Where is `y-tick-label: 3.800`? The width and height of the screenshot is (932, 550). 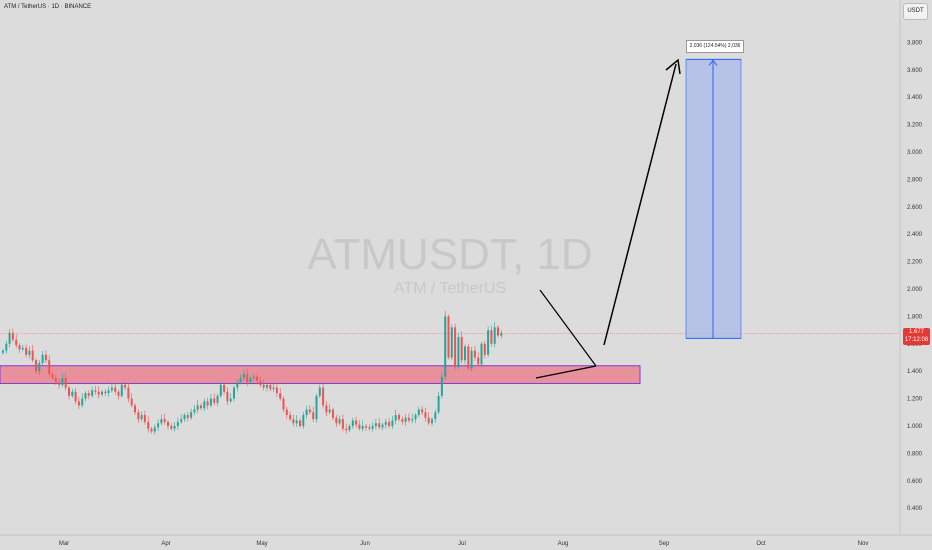
y-tick-label: 3.800 is located at coordinates (915, 43).